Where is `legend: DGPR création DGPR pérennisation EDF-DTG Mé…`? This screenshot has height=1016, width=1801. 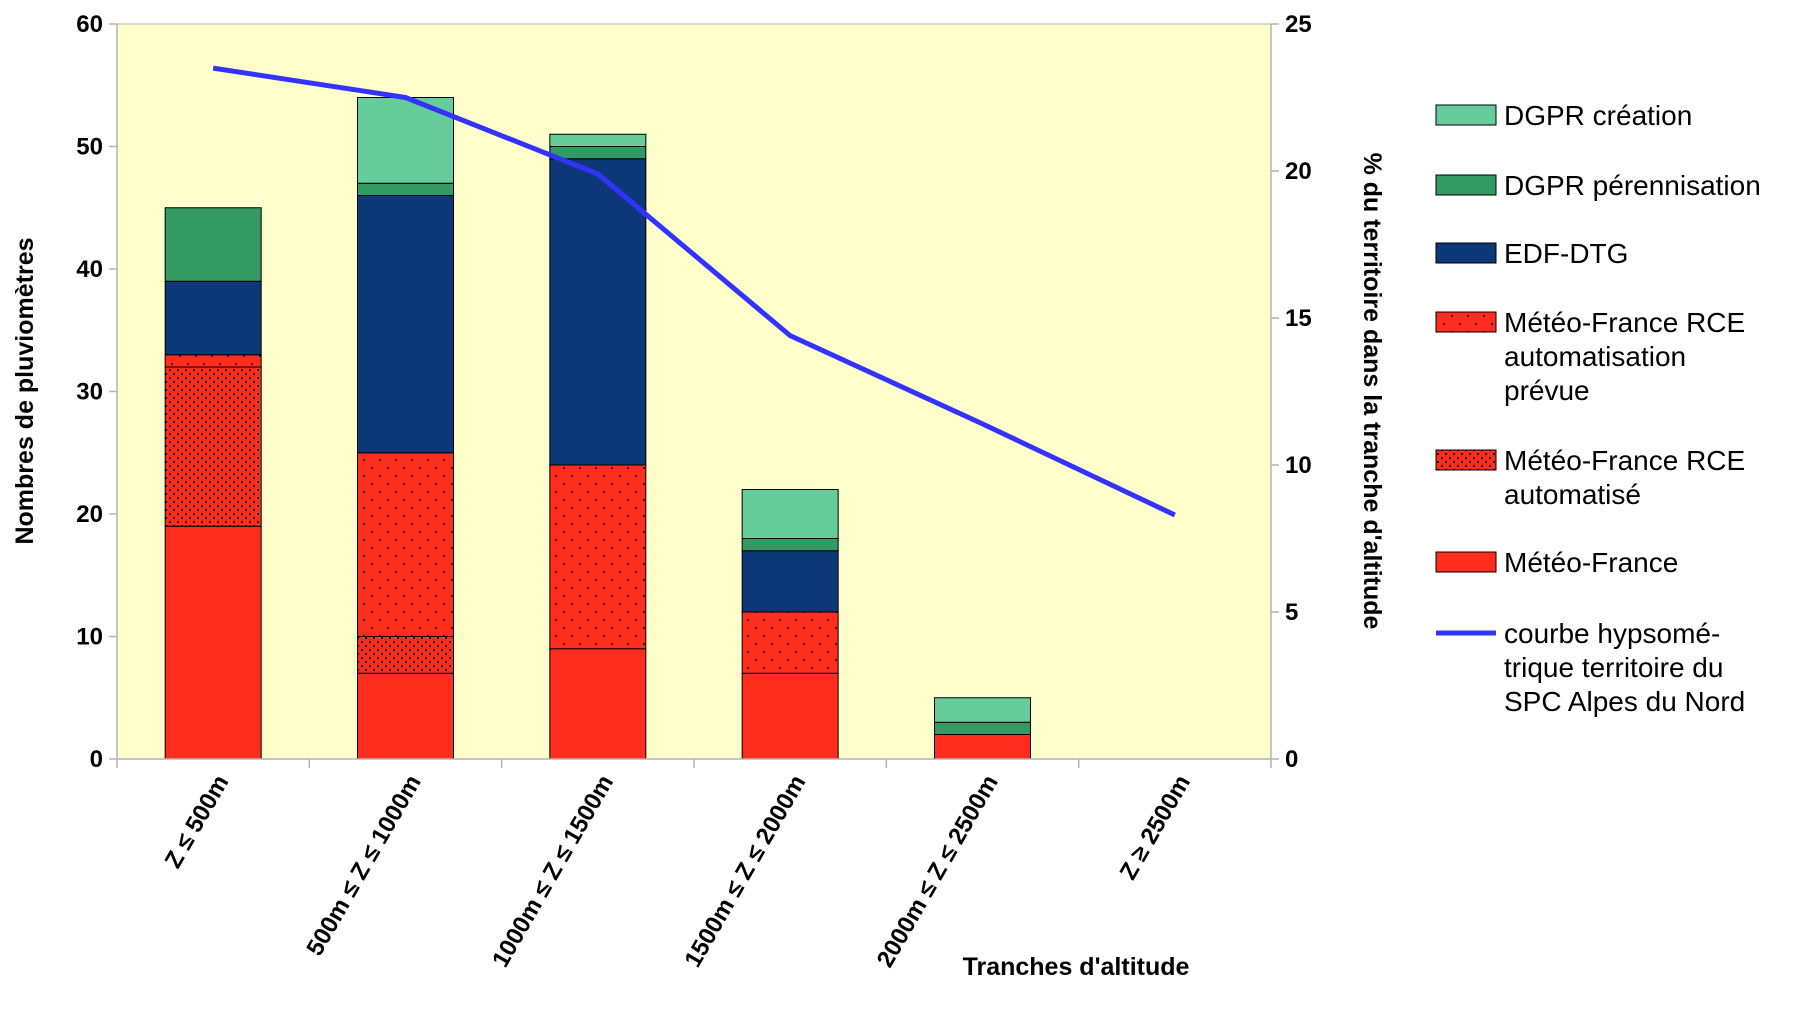
legend: DGPR création DGPR pérennisation EDF-DTG Mé… is located at coordinates (1598, 408).